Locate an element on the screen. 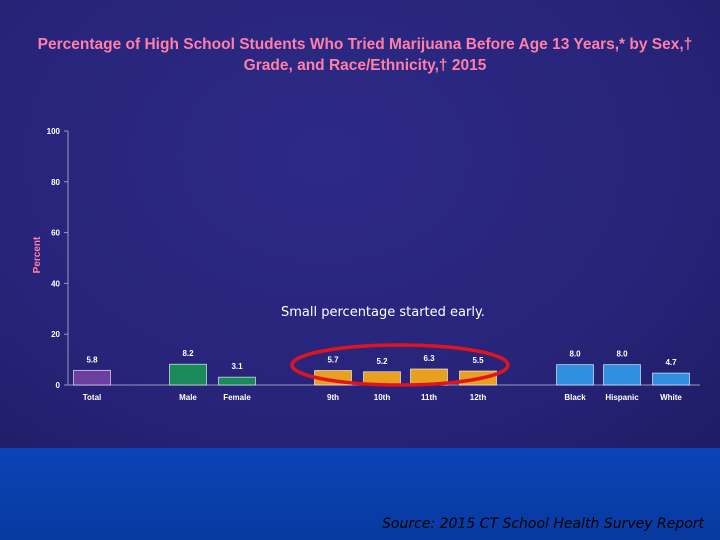 This screenshot has width=720, height=540. data-label: 5.8 is located at coordinates (92, 359).